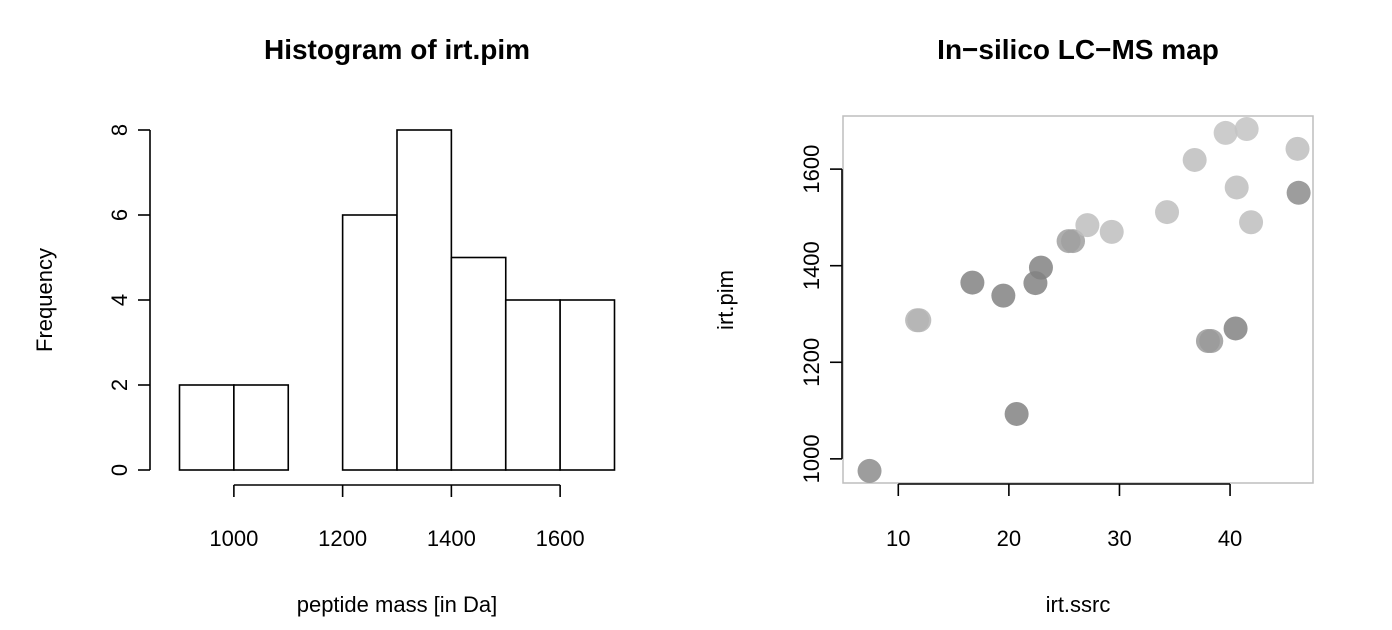  What do you see at coordinates (233, 538) in the screenshot?
I see `histogram-x-tick-label-0: 1000` at bounding box center [233, 538].